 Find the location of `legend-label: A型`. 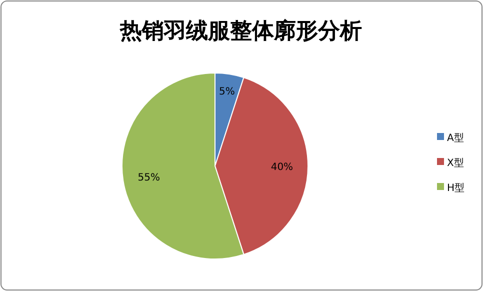

legend-label: A型 is located at coordinates (455, 138).